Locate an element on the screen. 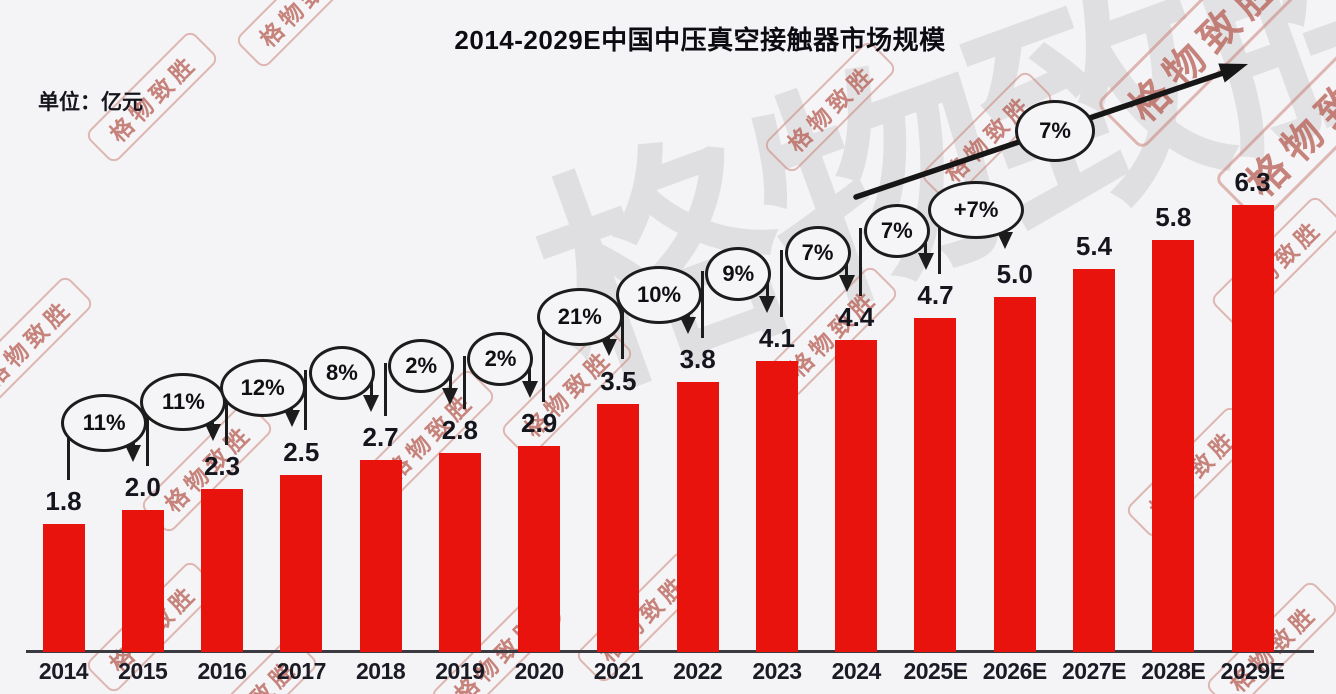  growth-badge: +7% is located at coordinates (976, 210).